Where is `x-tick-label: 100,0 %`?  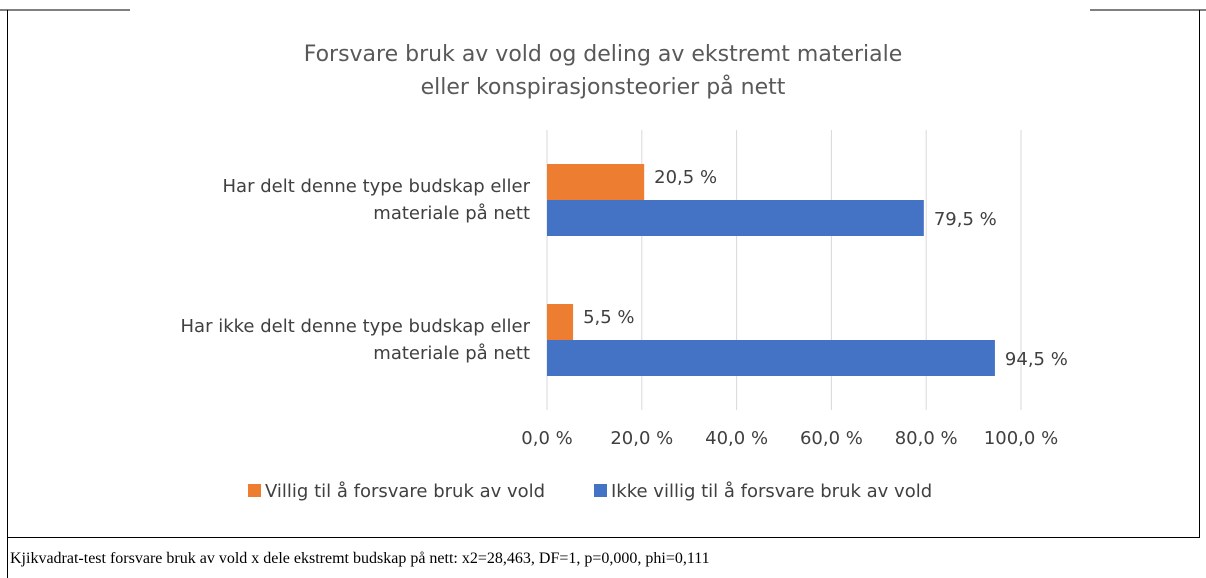 x-tick-label: 100,0 % is located at coordinates (1021, 438).